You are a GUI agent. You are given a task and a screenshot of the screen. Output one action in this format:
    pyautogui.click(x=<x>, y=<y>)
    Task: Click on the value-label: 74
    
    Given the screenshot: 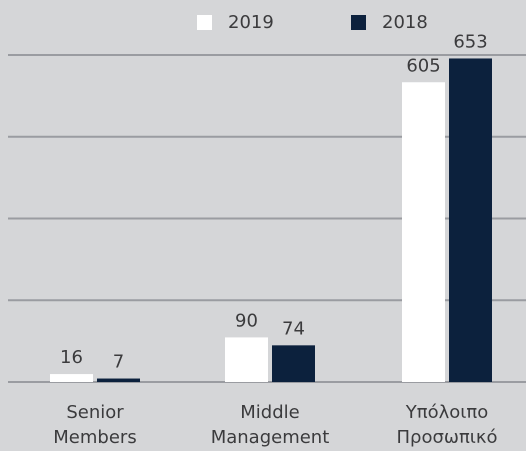 What is the action you would take?
    pyautogui.click(x=293, y=328)
    